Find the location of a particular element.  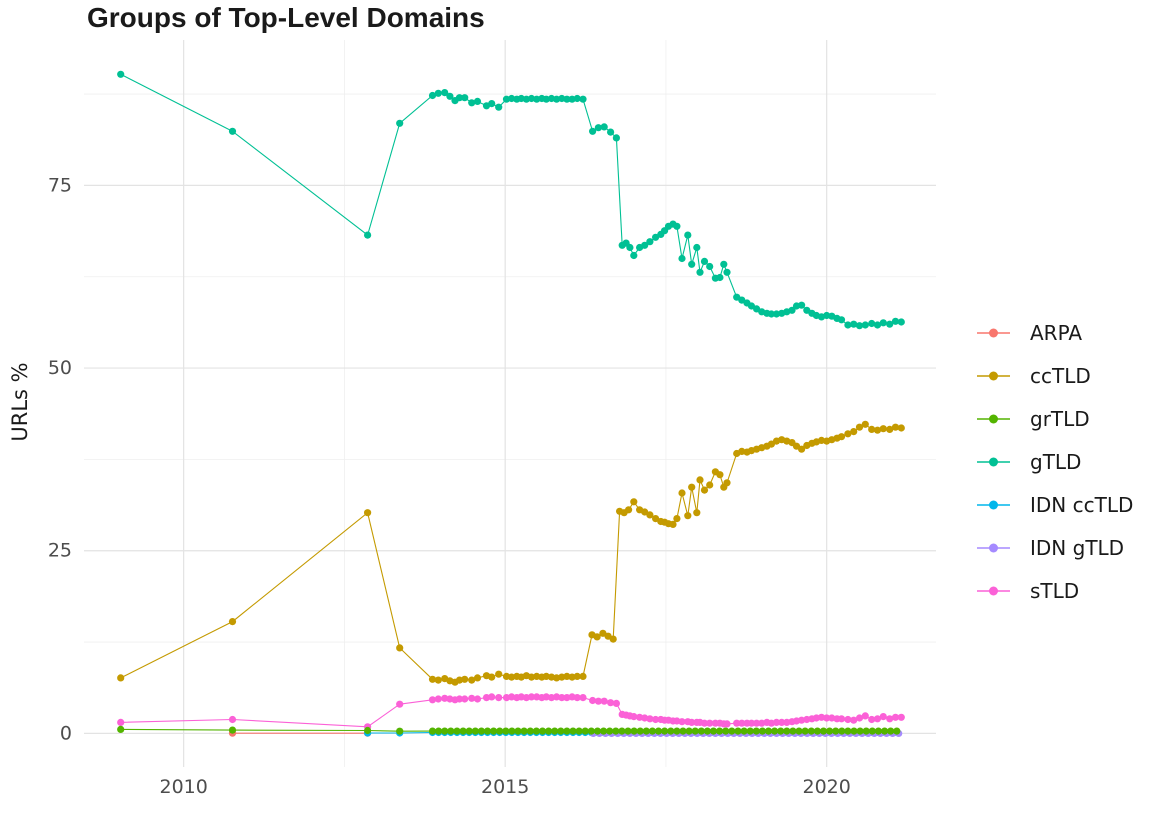

legend-item-gtld: gTLD is located at coordinates (1029, 462).